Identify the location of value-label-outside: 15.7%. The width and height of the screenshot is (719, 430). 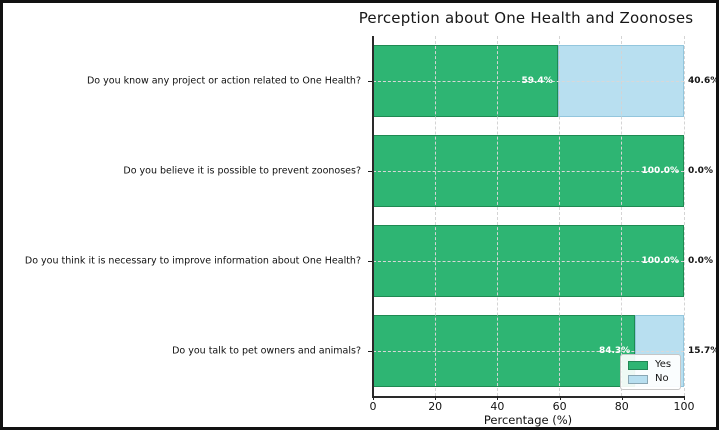
(703, 351).